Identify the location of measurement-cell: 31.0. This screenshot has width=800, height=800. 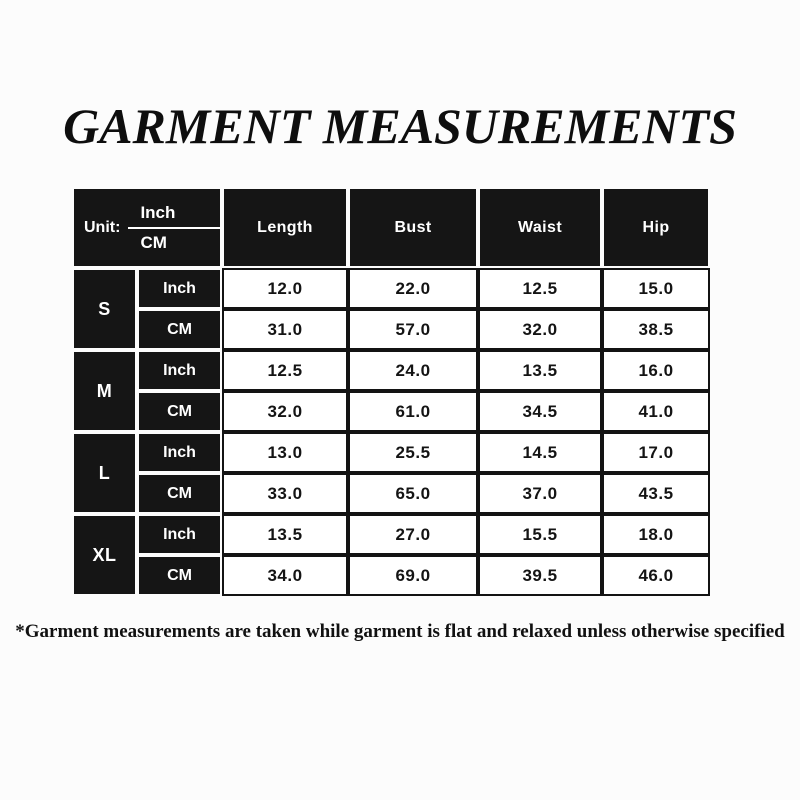
(285, 329).